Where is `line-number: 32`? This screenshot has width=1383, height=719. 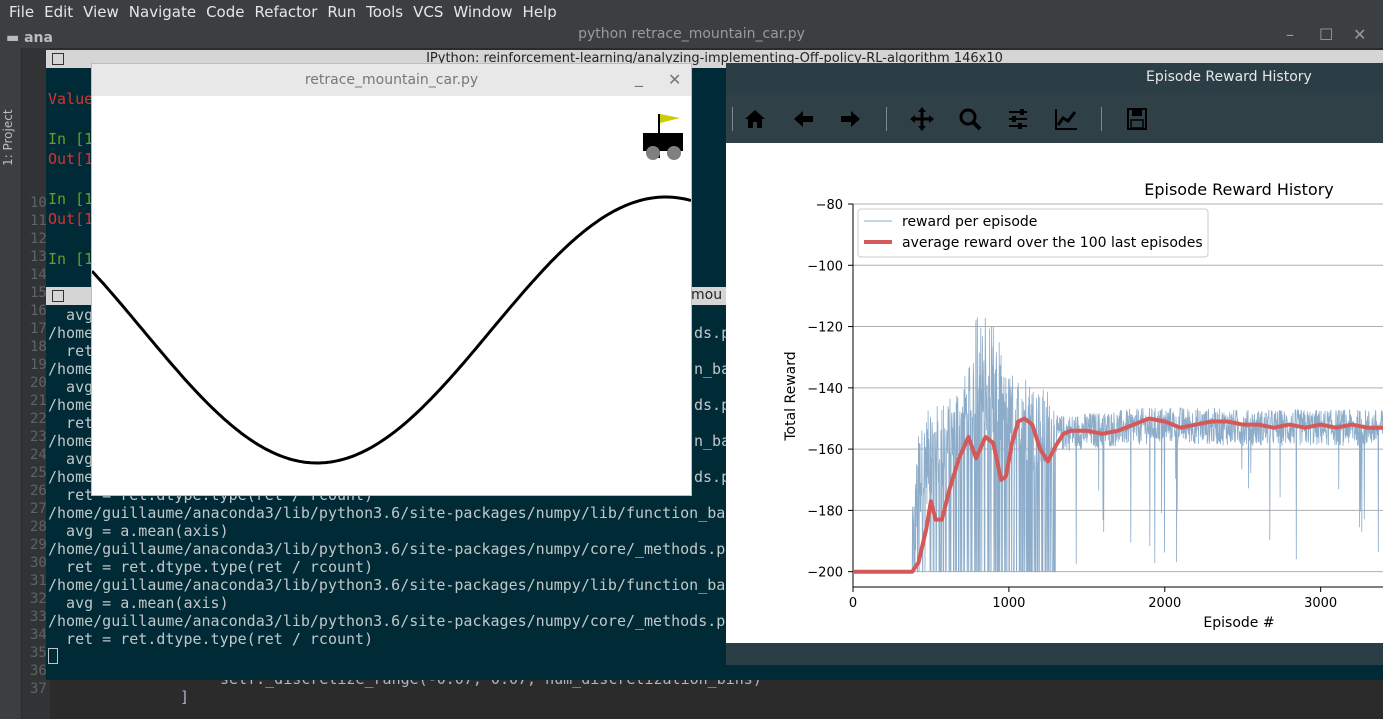 line-number: 32 is located at coordinates (38, 599).